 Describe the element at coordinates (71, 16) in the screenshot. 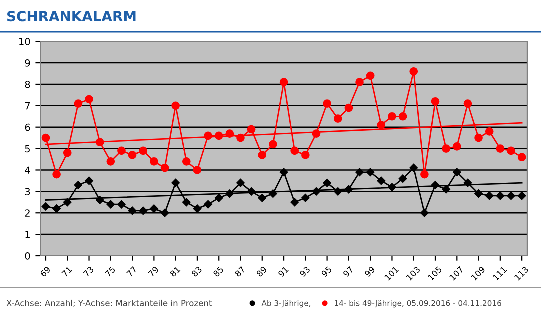

I see `chart-title: SCHRANKALARM` at that location.